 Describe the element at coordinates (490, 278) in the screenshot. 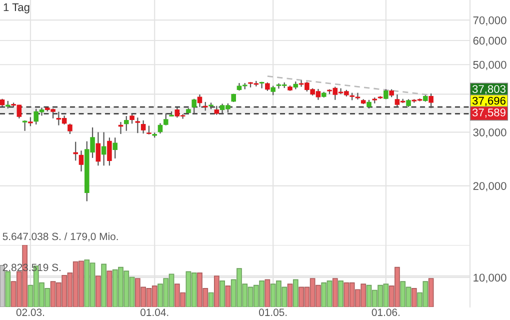

I see `y-tick-label: 10,000` at that location.